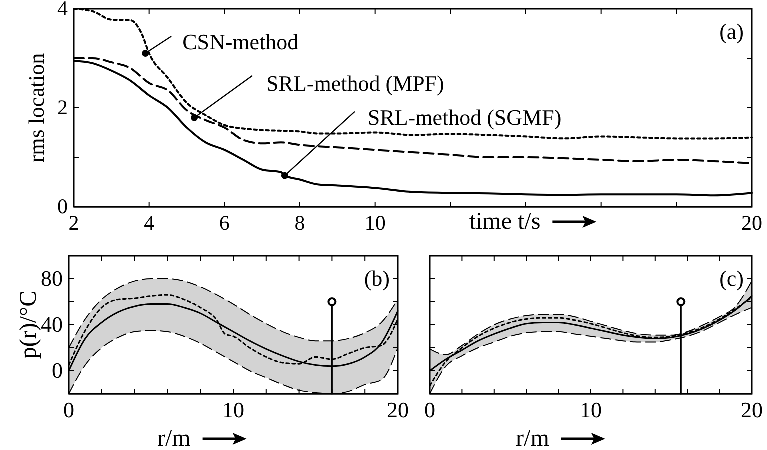 The width and height of the screenshot is (767, 450). I want to click on annotation: SRL-method (SGMF), so click(465, 117).